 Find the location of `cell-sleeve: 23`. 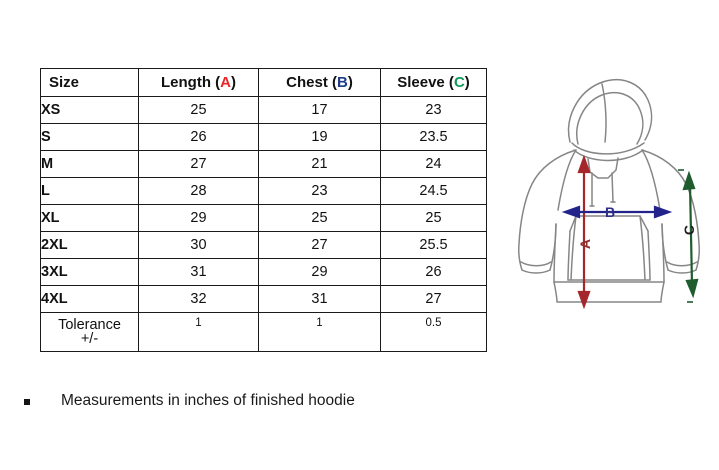

cell-sleeve: 23 is located at coordinates (433, 110).